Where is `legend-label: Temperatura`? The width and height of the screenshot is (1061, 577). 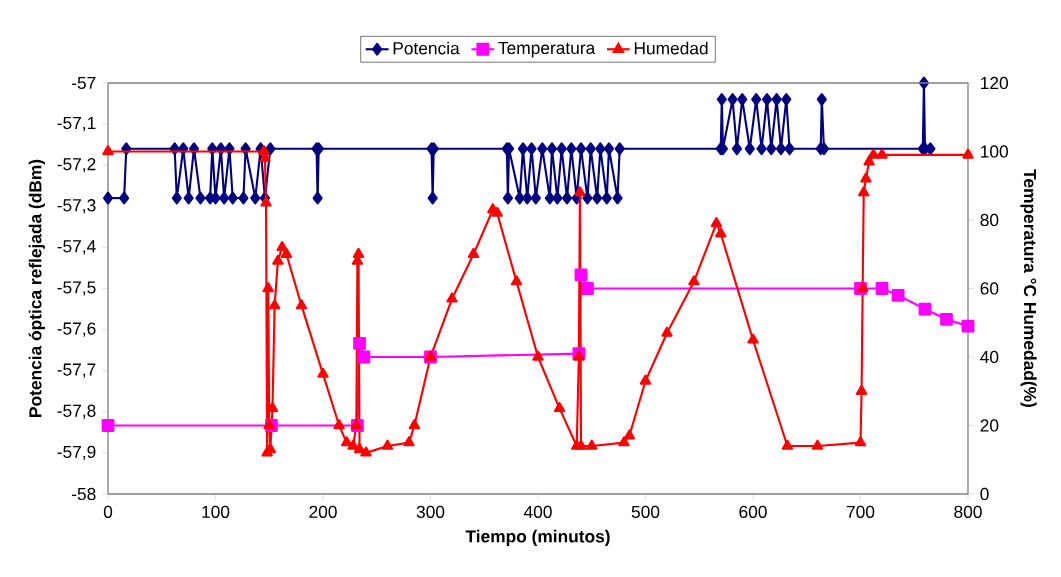 legend-label: Temperatura is located at coordinates (547, 50).